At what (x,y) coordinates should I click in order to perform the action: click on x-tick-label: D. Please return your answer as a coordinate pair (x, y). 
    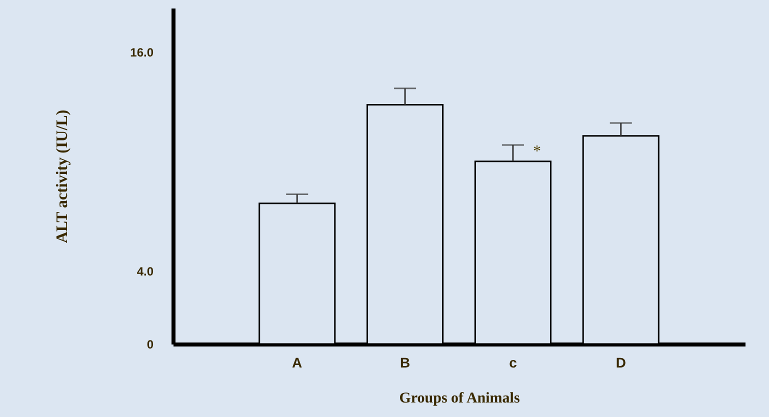
    Looking at the image, I should click on (621, 362).